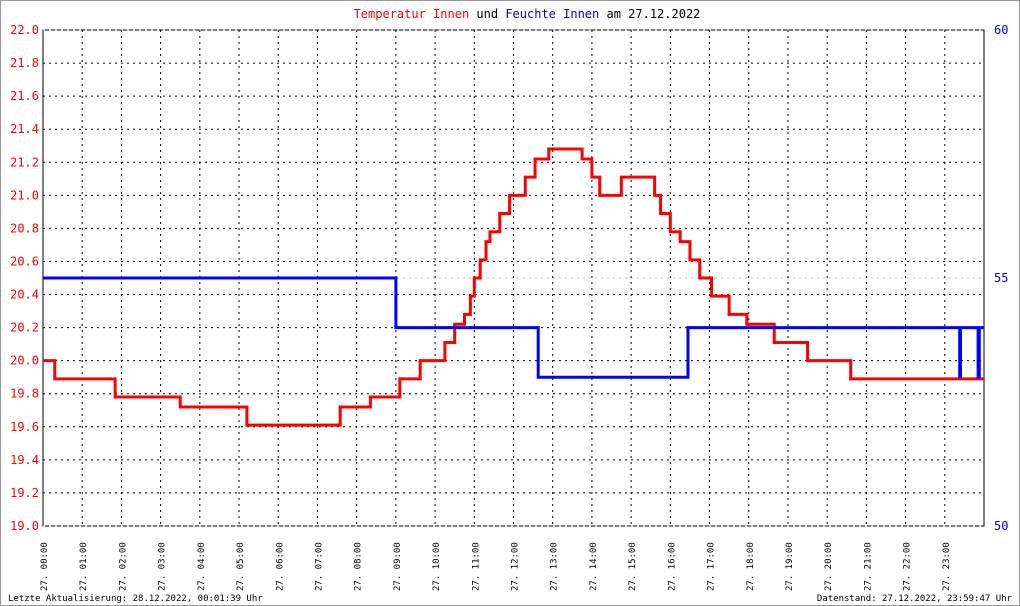  What do you see at coordinates (241, 566) in the screenshot?
I see `x-tick-label: 27. 05:00` at bounding box center [241, 566].